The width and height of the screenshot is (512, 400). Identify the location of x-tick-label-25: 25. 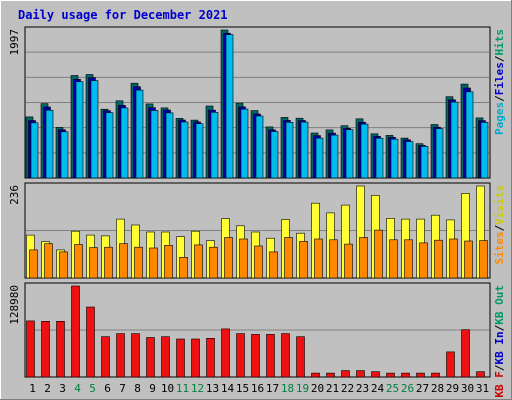
(392, 388).